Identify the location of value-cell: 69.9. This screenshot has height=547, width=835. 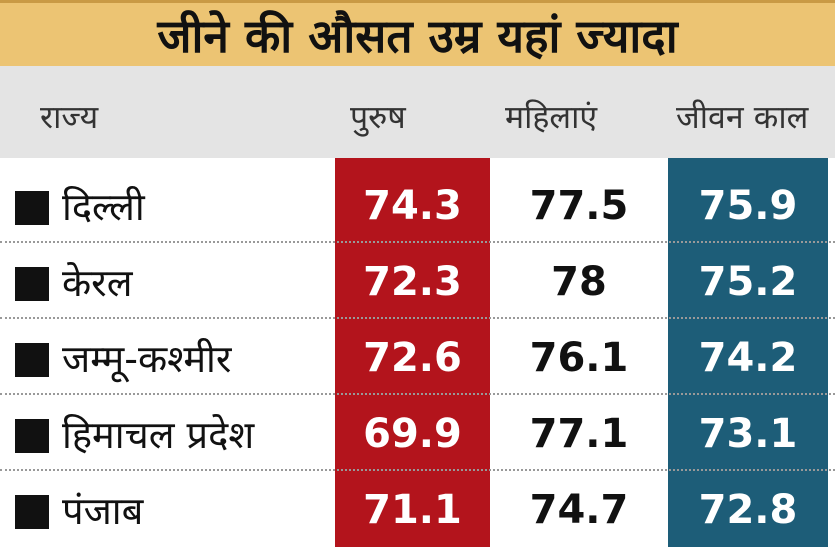
(412, 434).